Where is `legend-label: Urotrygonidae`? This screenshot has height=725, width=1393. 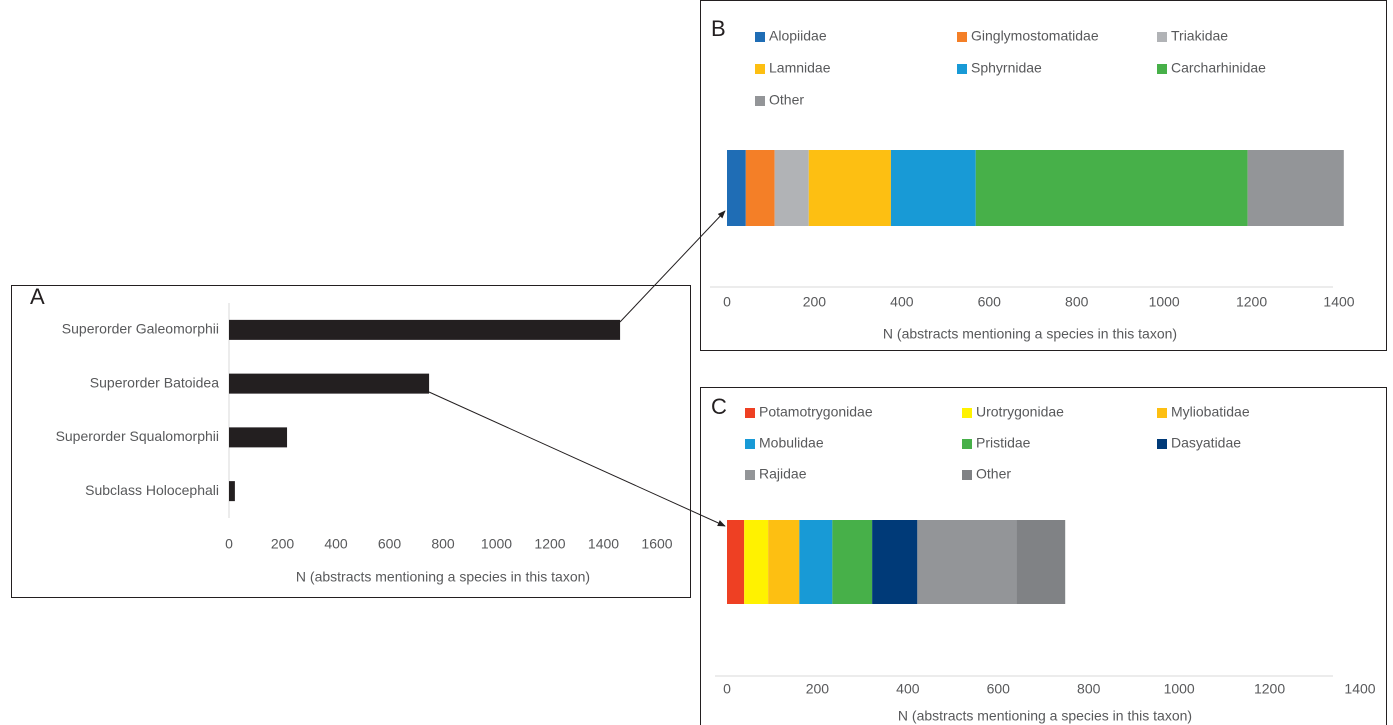 legend-label: Urotrygonidae is located at coordinates (1020, 412).